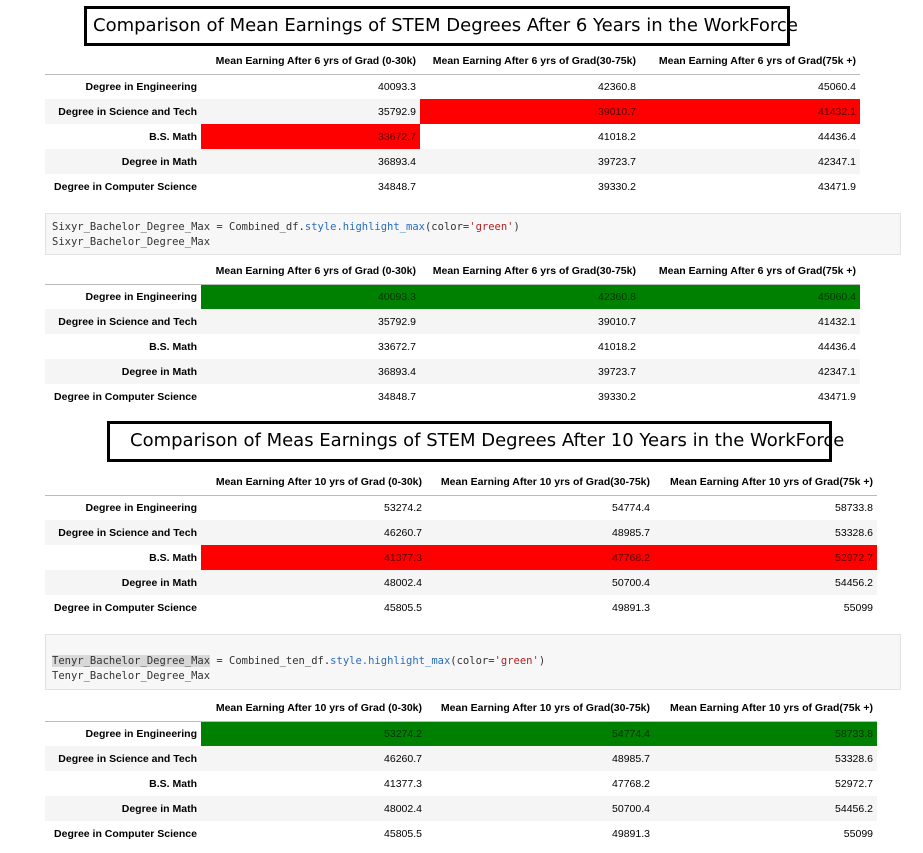 This screenshot has height=853, width=923. Describe the element at coordinates (530, 111) in the screenshot. I see `table-cell-highlighted-min: 39010.7` at that location.